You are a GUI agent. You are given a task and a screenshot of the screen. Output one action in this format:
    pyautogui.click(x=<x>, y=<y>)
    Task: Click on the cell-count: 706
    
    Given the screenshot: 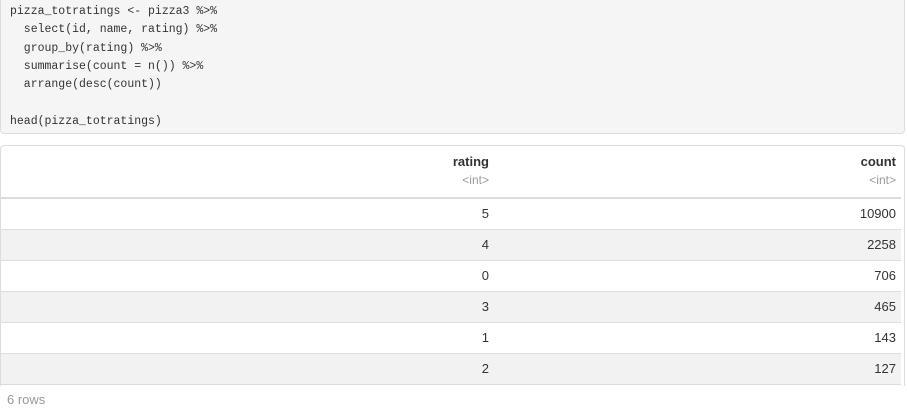 What is the action you would take?
    pyautogui.click(x=697, y=276)
    